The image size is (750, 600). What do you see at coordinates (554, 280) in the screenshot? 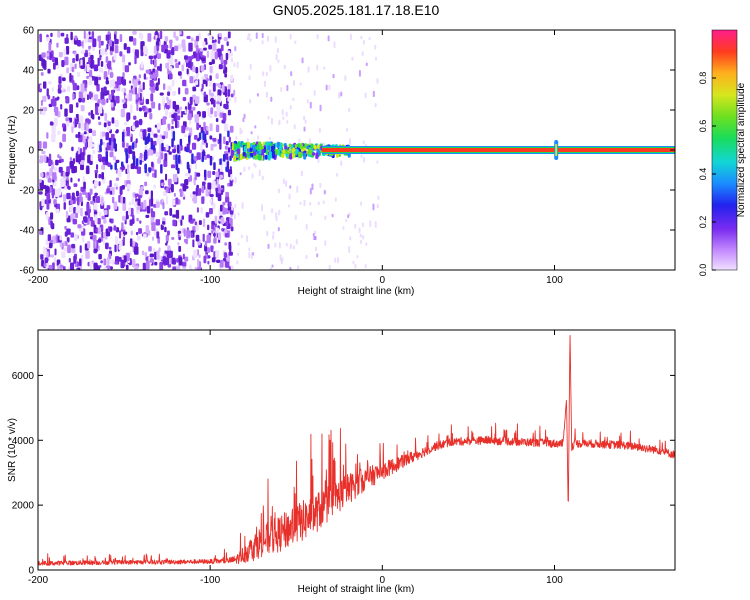
I see `spectrogram-x-tick-label: 100` at bounding box center [554, 280].